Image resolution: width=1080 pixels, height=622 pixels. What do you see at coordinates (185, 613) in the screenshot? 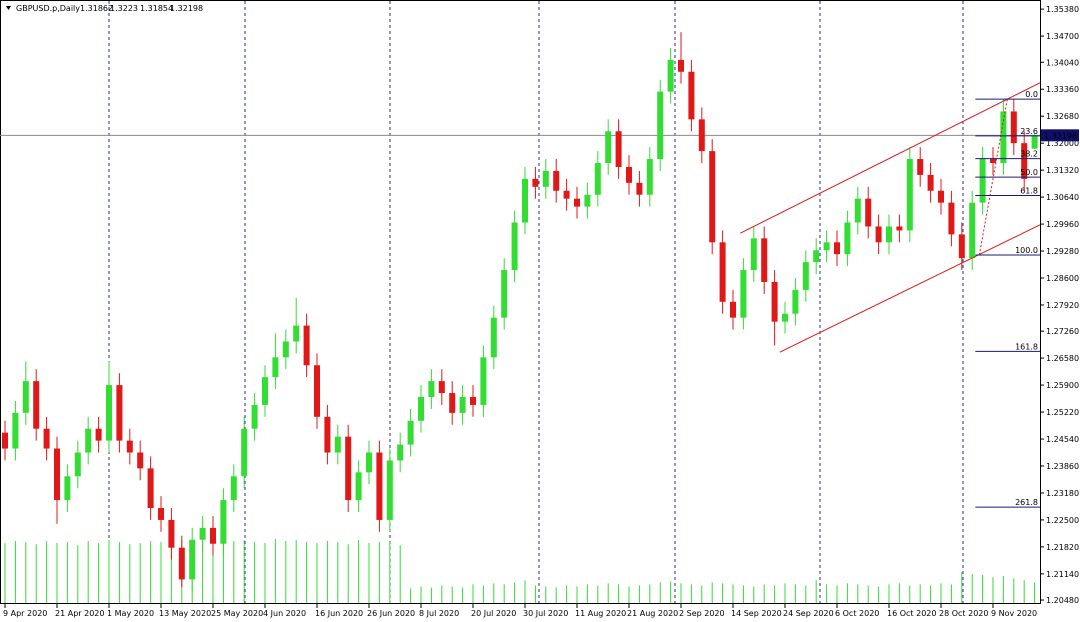
I see `x-tick-label: 13 May 2020` at bounding box center [185, 613].